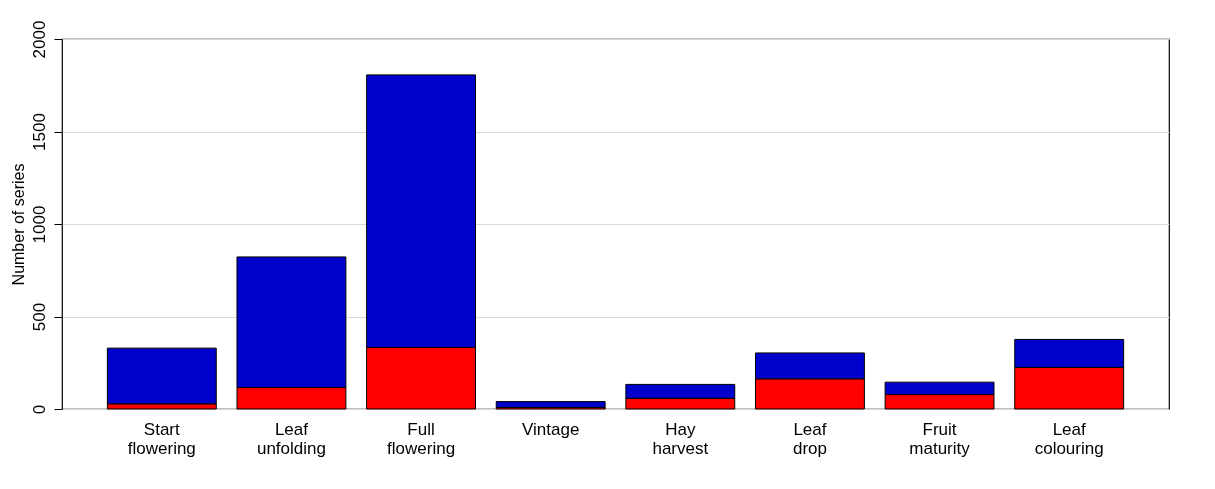 This screenshot has width=1215, height=489. I want to click on y-axis-title: Number of series, so click(18, 224).